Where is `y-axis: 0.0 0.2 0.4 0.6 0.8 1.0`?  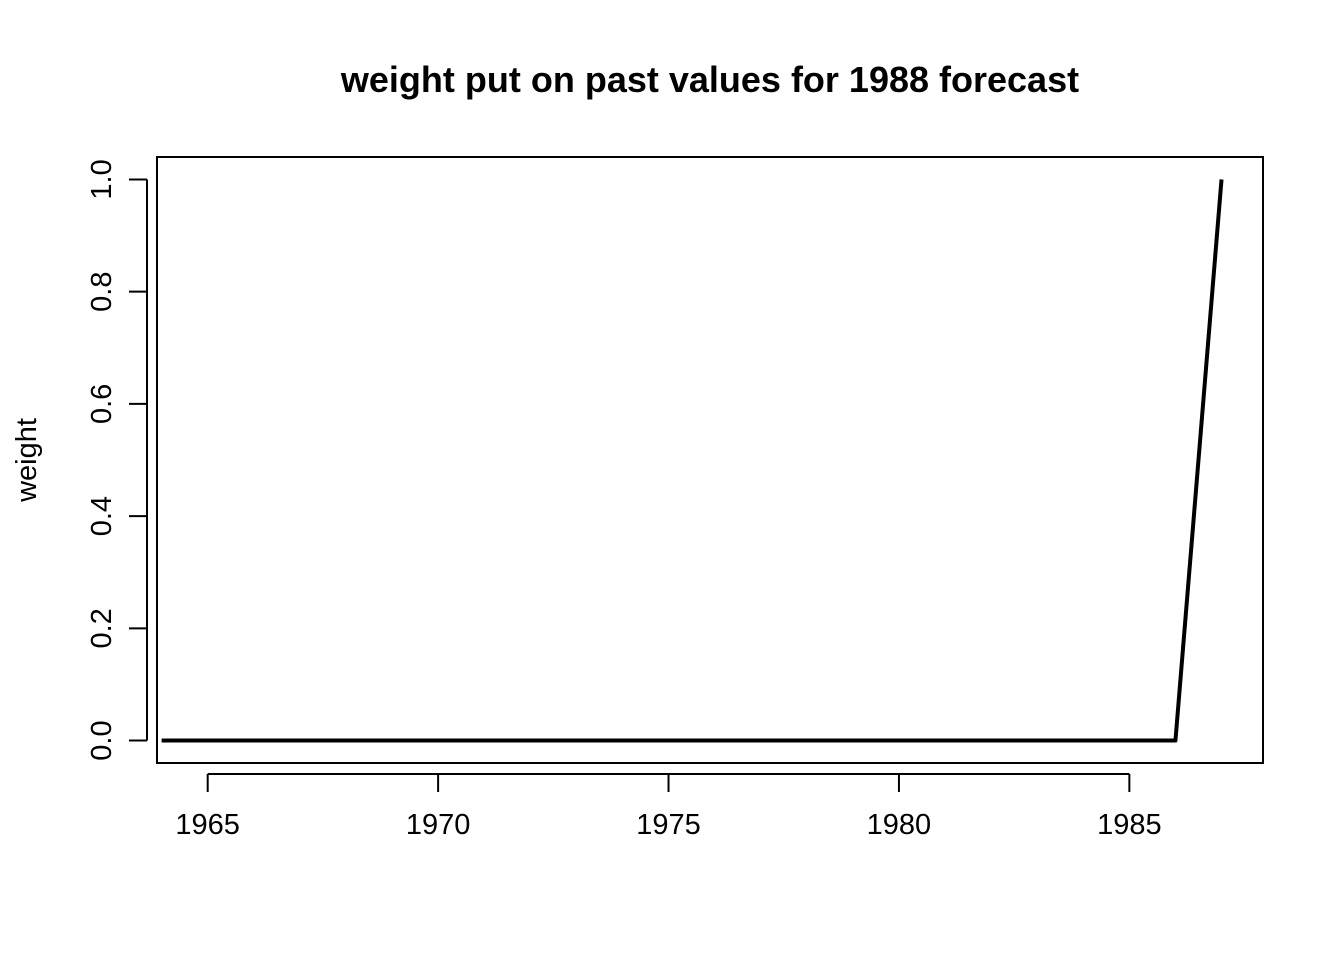 y-axis: 0.0 0.2 0.4 0.6 0.8 1.0 is located at coordinates (117, 460).